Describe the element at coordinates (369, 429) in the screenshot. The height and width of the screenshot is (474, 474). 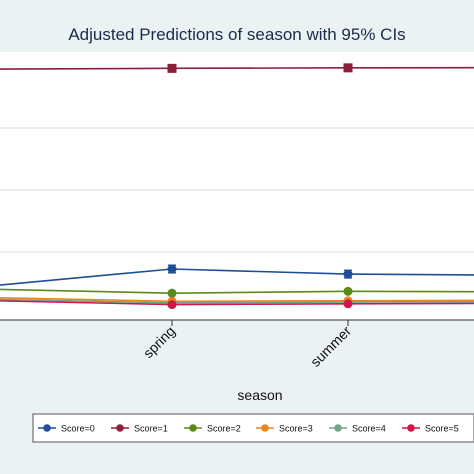
I see `legend-label-4: Score=4` at that location.